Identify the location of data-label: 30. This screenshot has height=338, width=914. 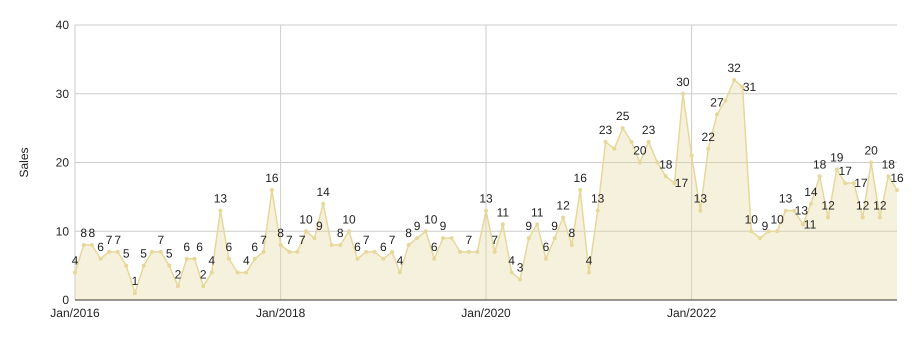
(683, 81).